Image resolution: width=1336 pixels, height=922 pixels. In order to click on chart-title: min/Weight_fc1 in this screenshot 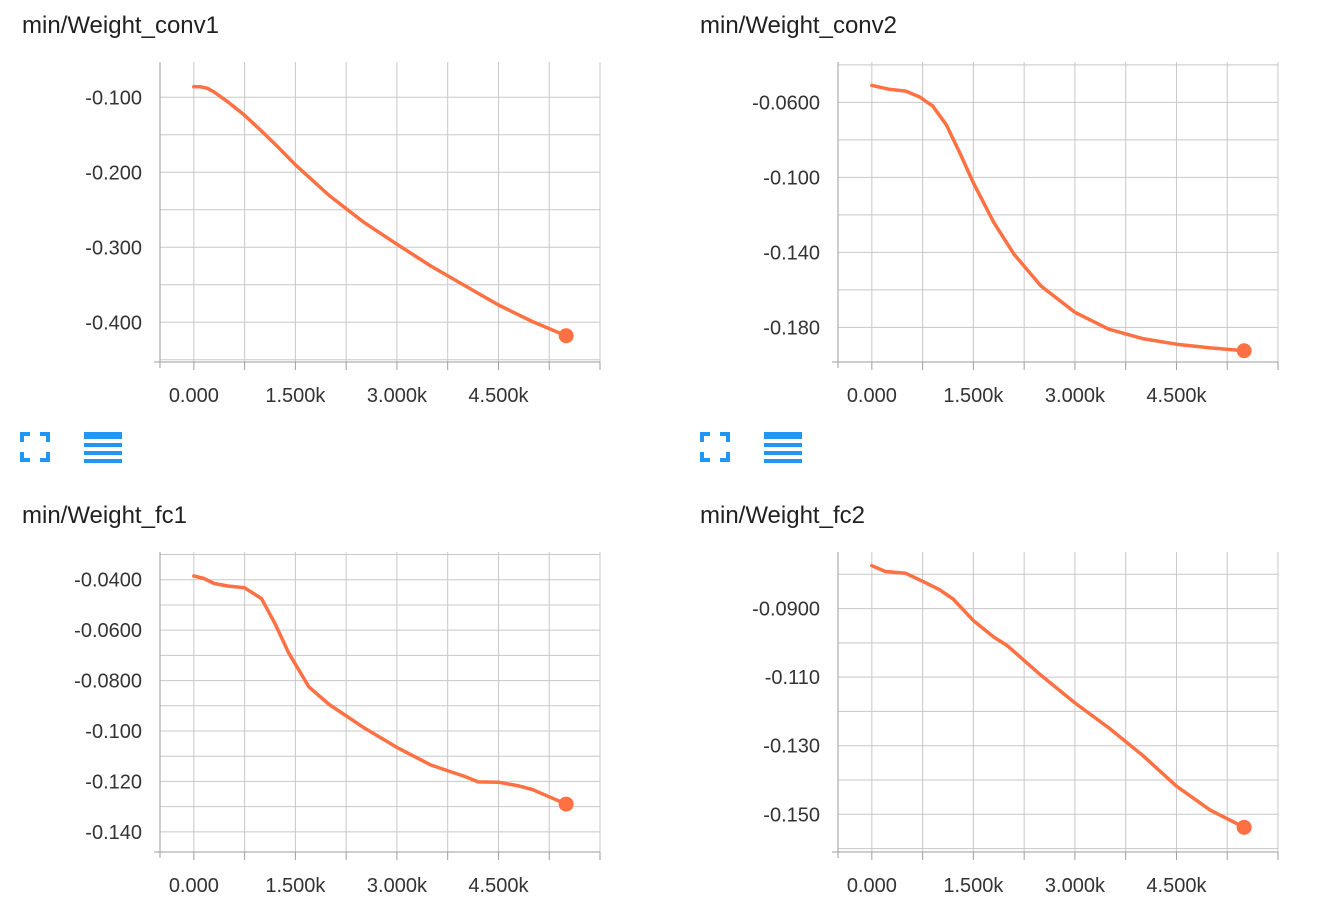, I will do `click(104, 515)`.